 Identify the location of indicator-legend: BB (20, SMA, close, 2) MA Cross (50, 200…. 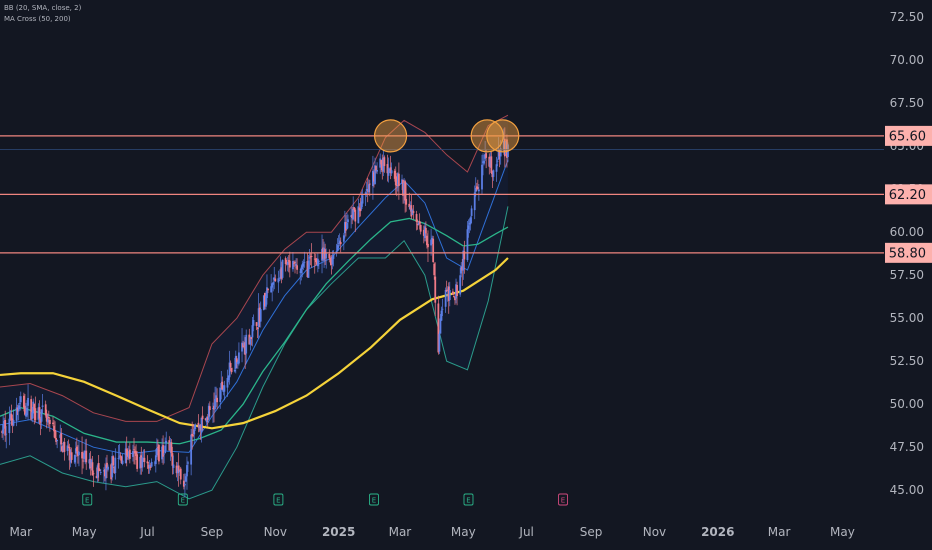
(42, 14).